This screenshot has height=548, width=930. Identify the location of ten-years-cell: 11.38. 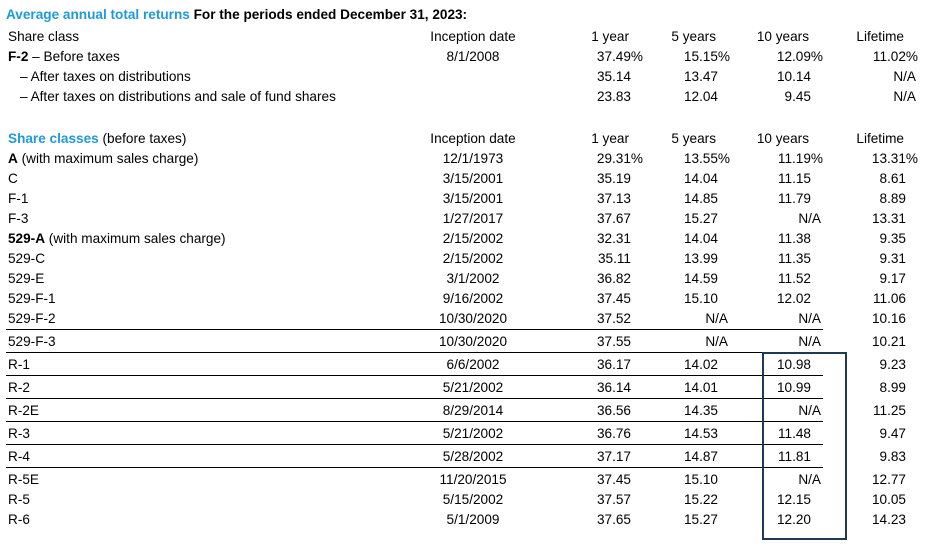
(794, 238).